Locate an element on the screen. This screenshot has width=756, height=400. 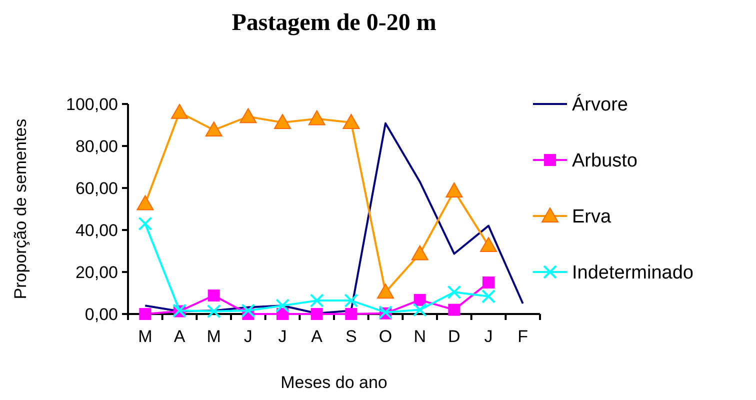
legend-label: Árvore is located at coordinates (600, 105).